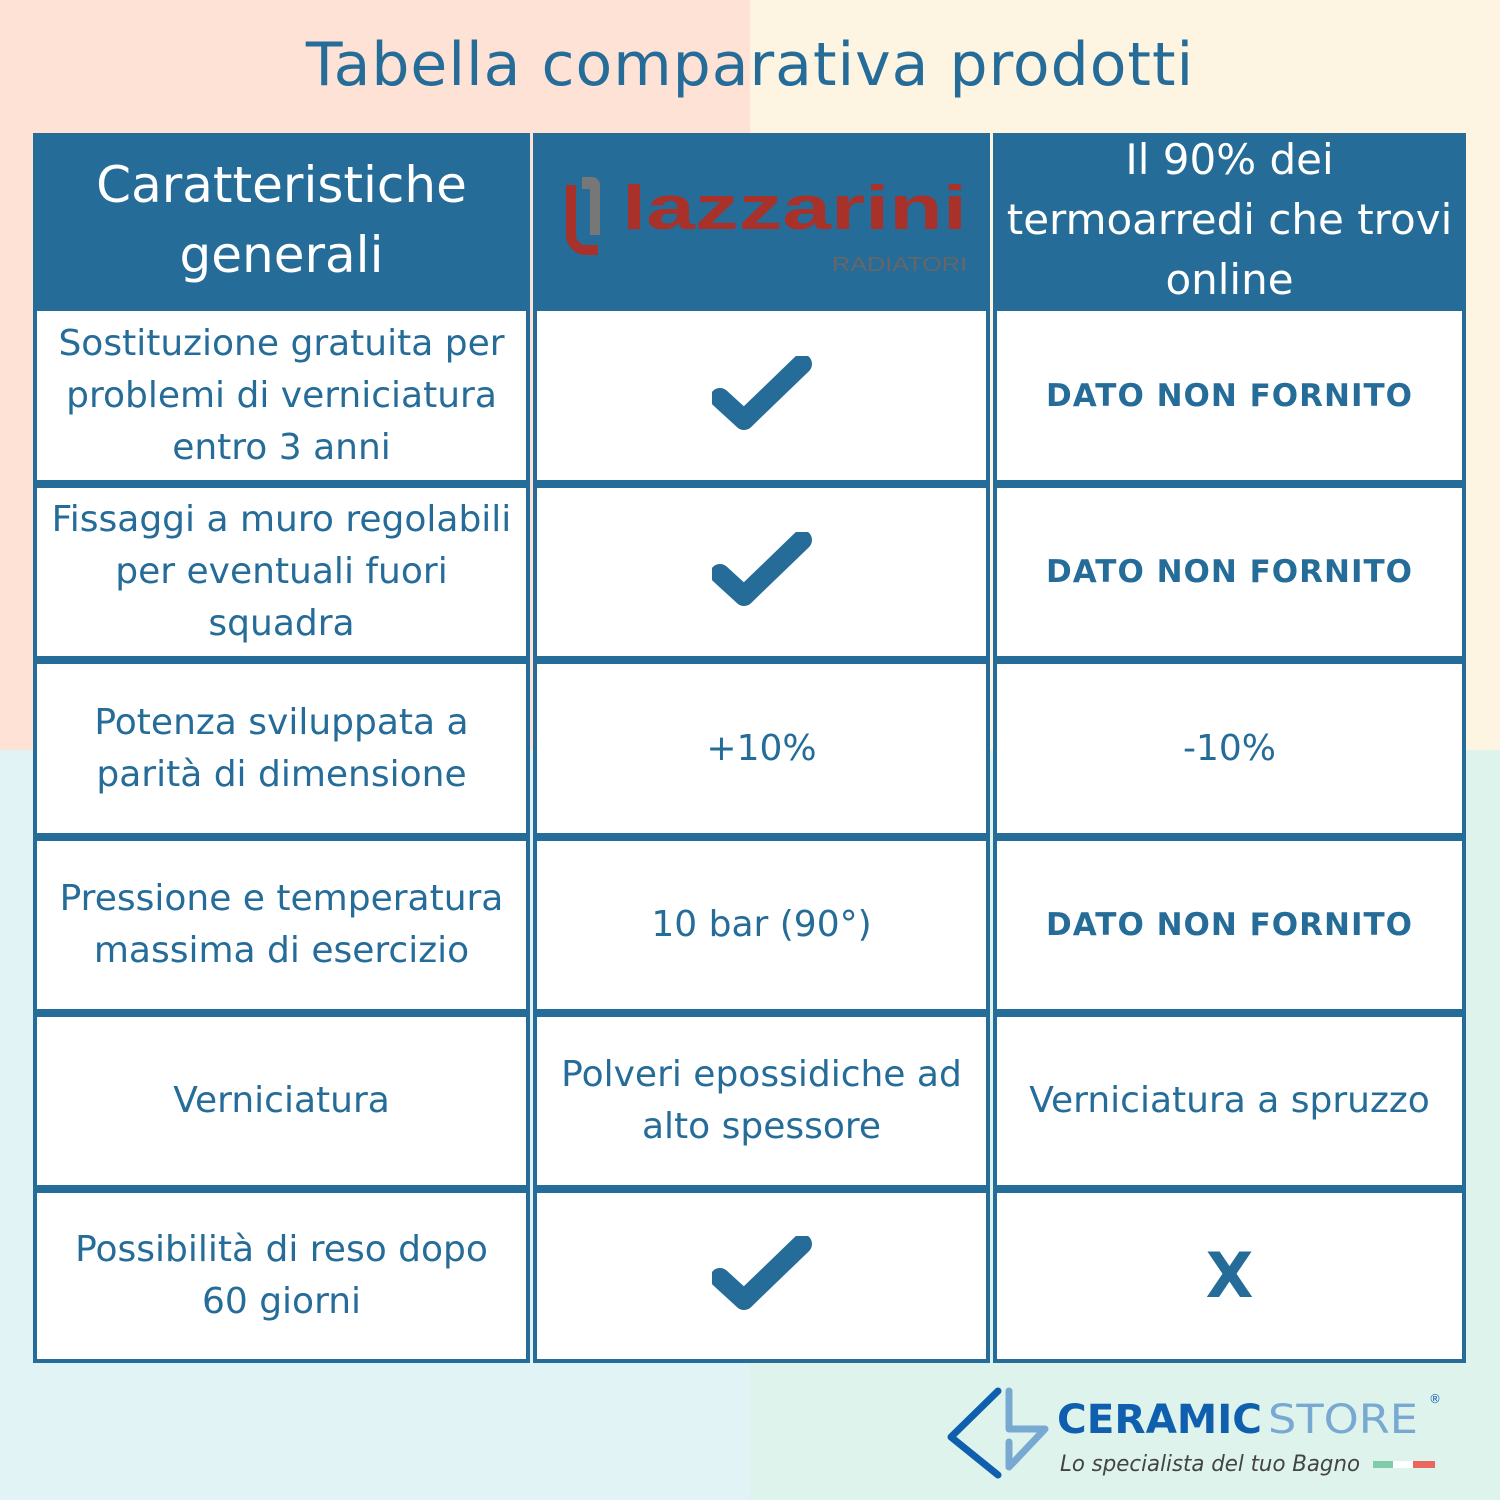 This screenshot has height=1500, width=1500. I want to click on registered-mark: ®, so click(1435, 1399).